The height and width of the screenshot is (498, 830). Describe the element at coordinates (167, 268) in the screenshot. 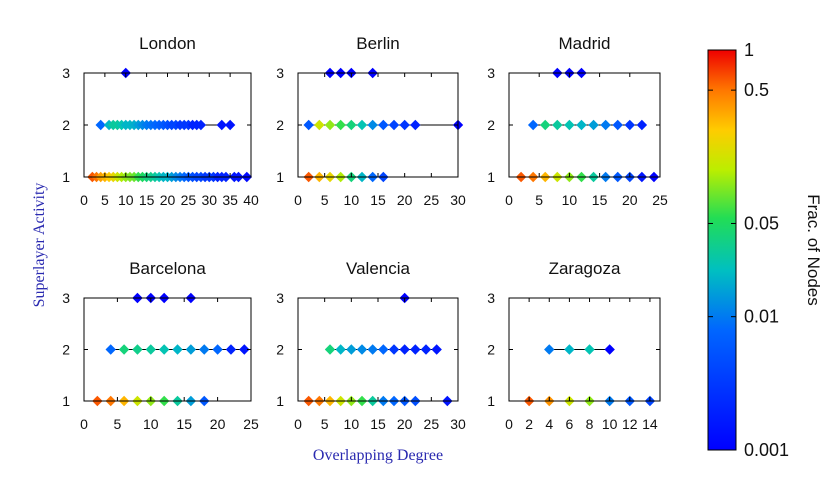

I see `panel-title: Barcelona` at that location.